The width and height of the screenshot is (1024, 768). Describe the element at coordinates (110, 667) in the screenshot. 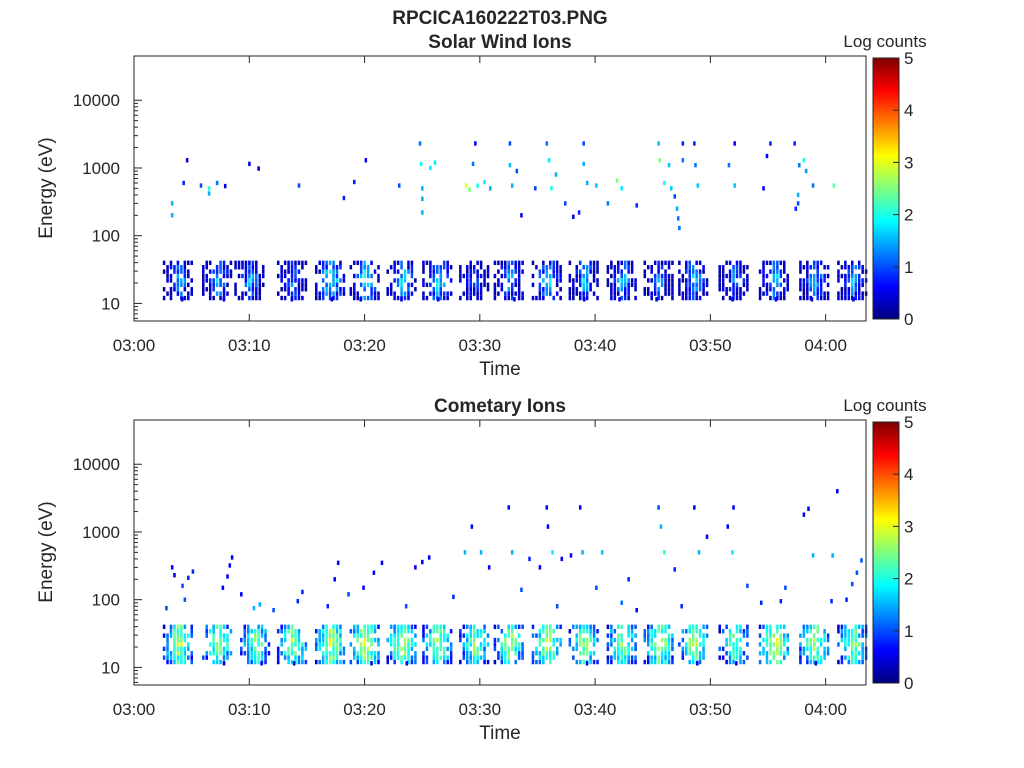

I see `y-tick-label: 10` at that location.